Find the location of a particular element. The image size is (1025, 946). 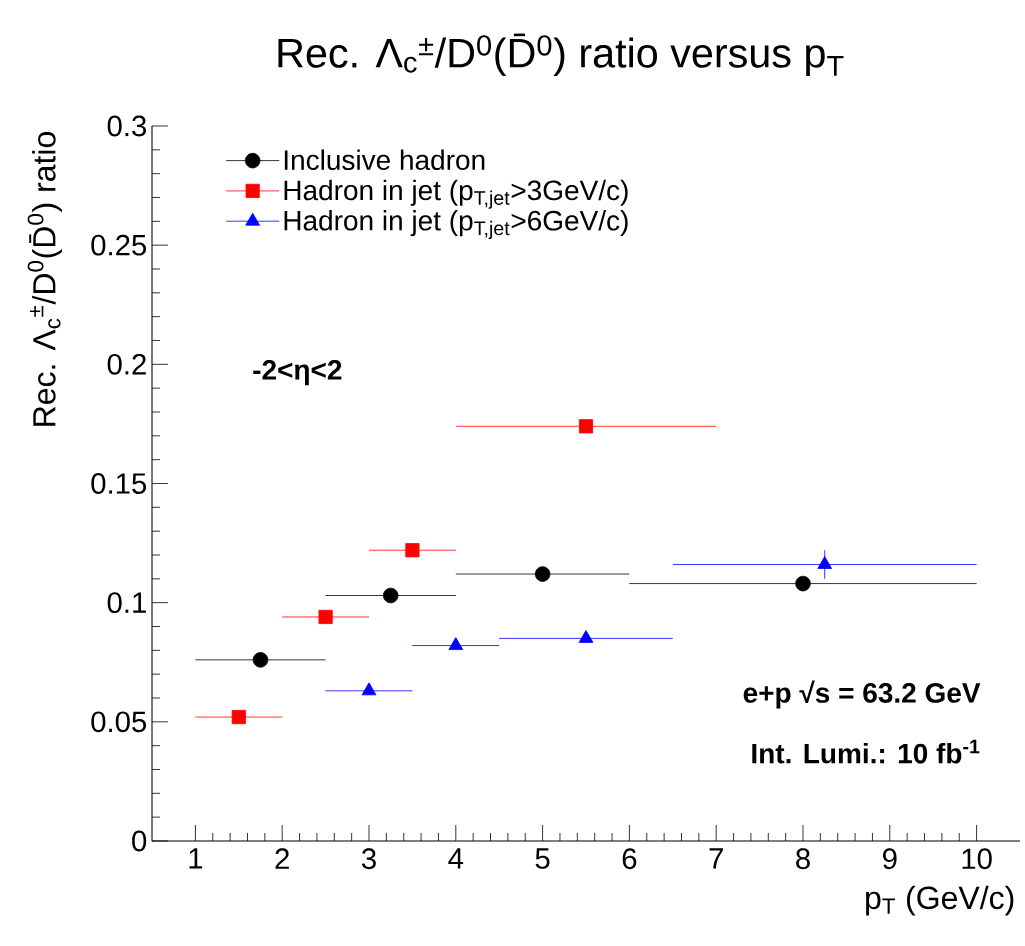

y-tick-label: 0.05 is located at coordinates (119, 722).